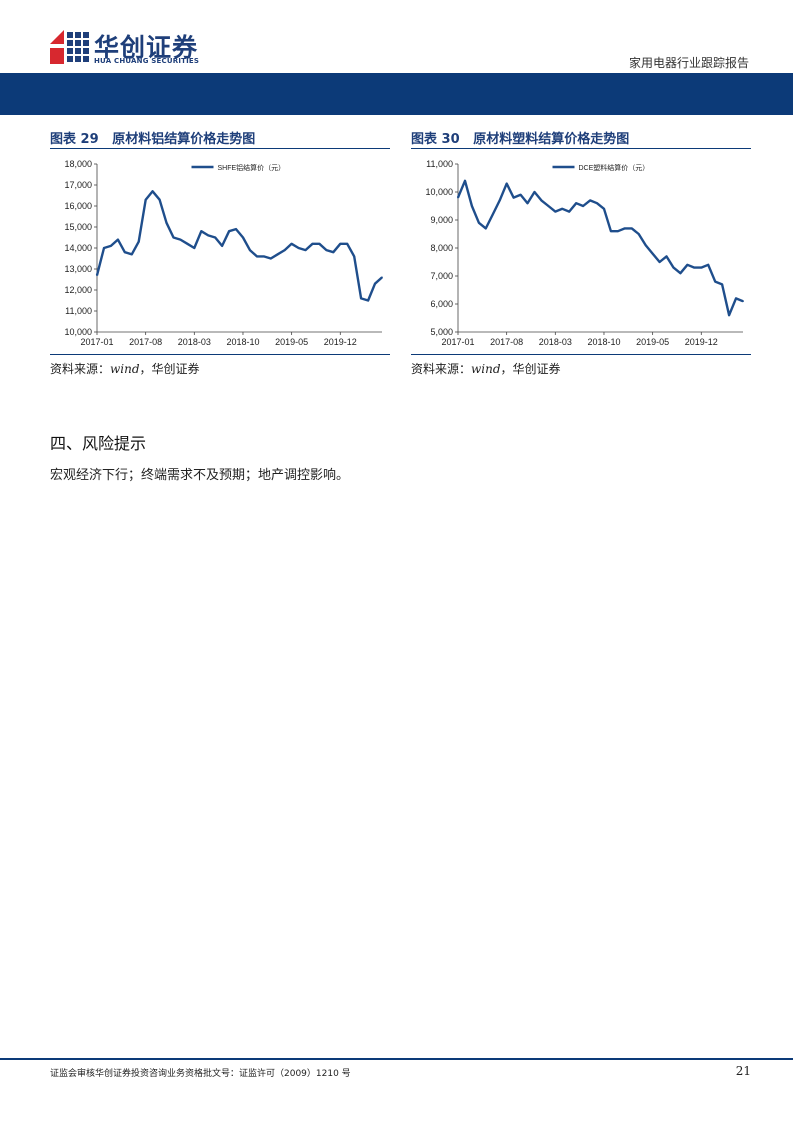 The width and height of the screenshot is (793, 1123). What do you see at coordinates (441, 332) in the screenshot?
I see `y-tick-label: 5,000` at bounding box center [441, 332].